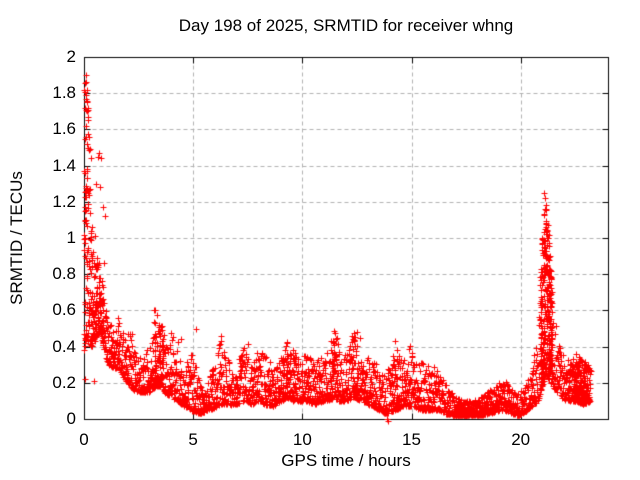  Describe the element at coordinates (64, 165) in the screenshot. I see `y-tick-label: 1.4` at that location.